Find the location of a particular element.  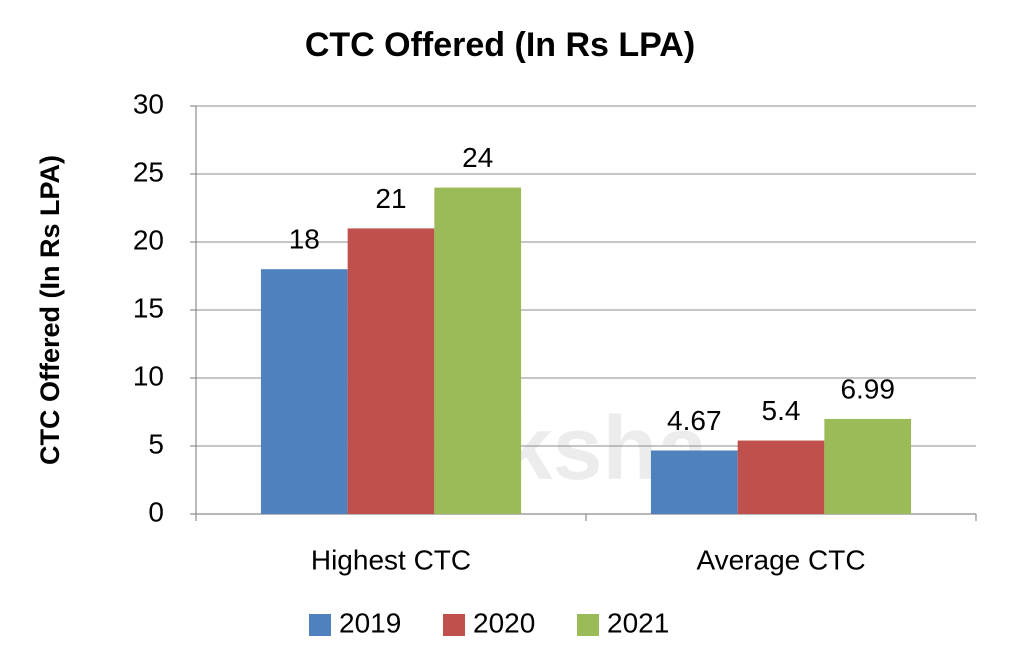

x-tick-label: Highest CTC is located at coordinates (391, 559).